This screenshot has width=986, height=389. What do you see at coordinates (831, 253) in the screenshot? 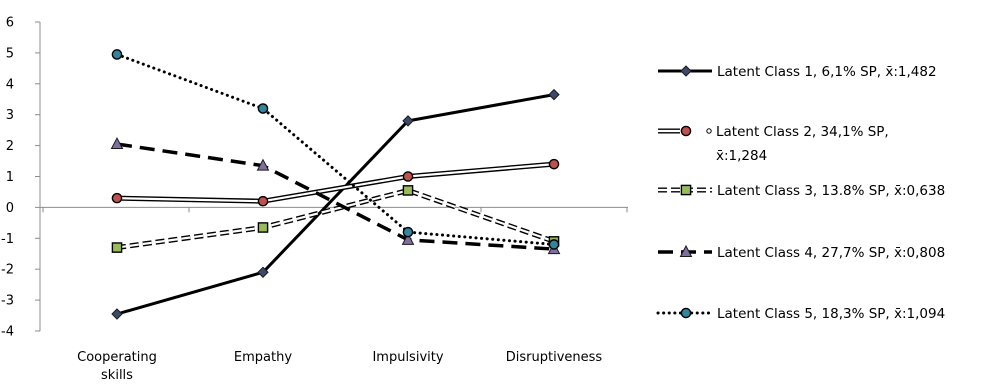
I see `legend-label: Latent Class 4, 27,7% SP, x̄:0,808` at bounding box center [831, 253].